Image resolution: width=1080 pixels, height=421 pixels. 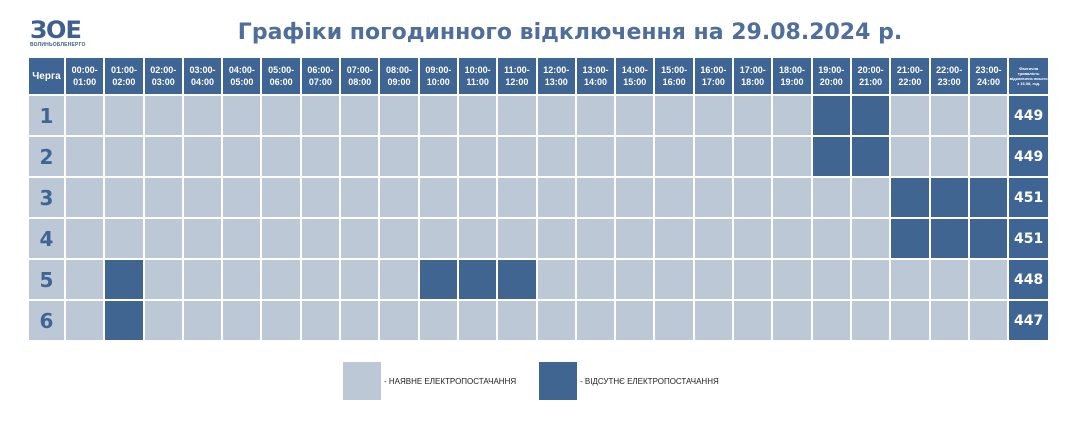 What do you see at coordinates (595, 70) in the screenshot?
I see `slot-start: 13:00-` at bounding box center [595, 70].